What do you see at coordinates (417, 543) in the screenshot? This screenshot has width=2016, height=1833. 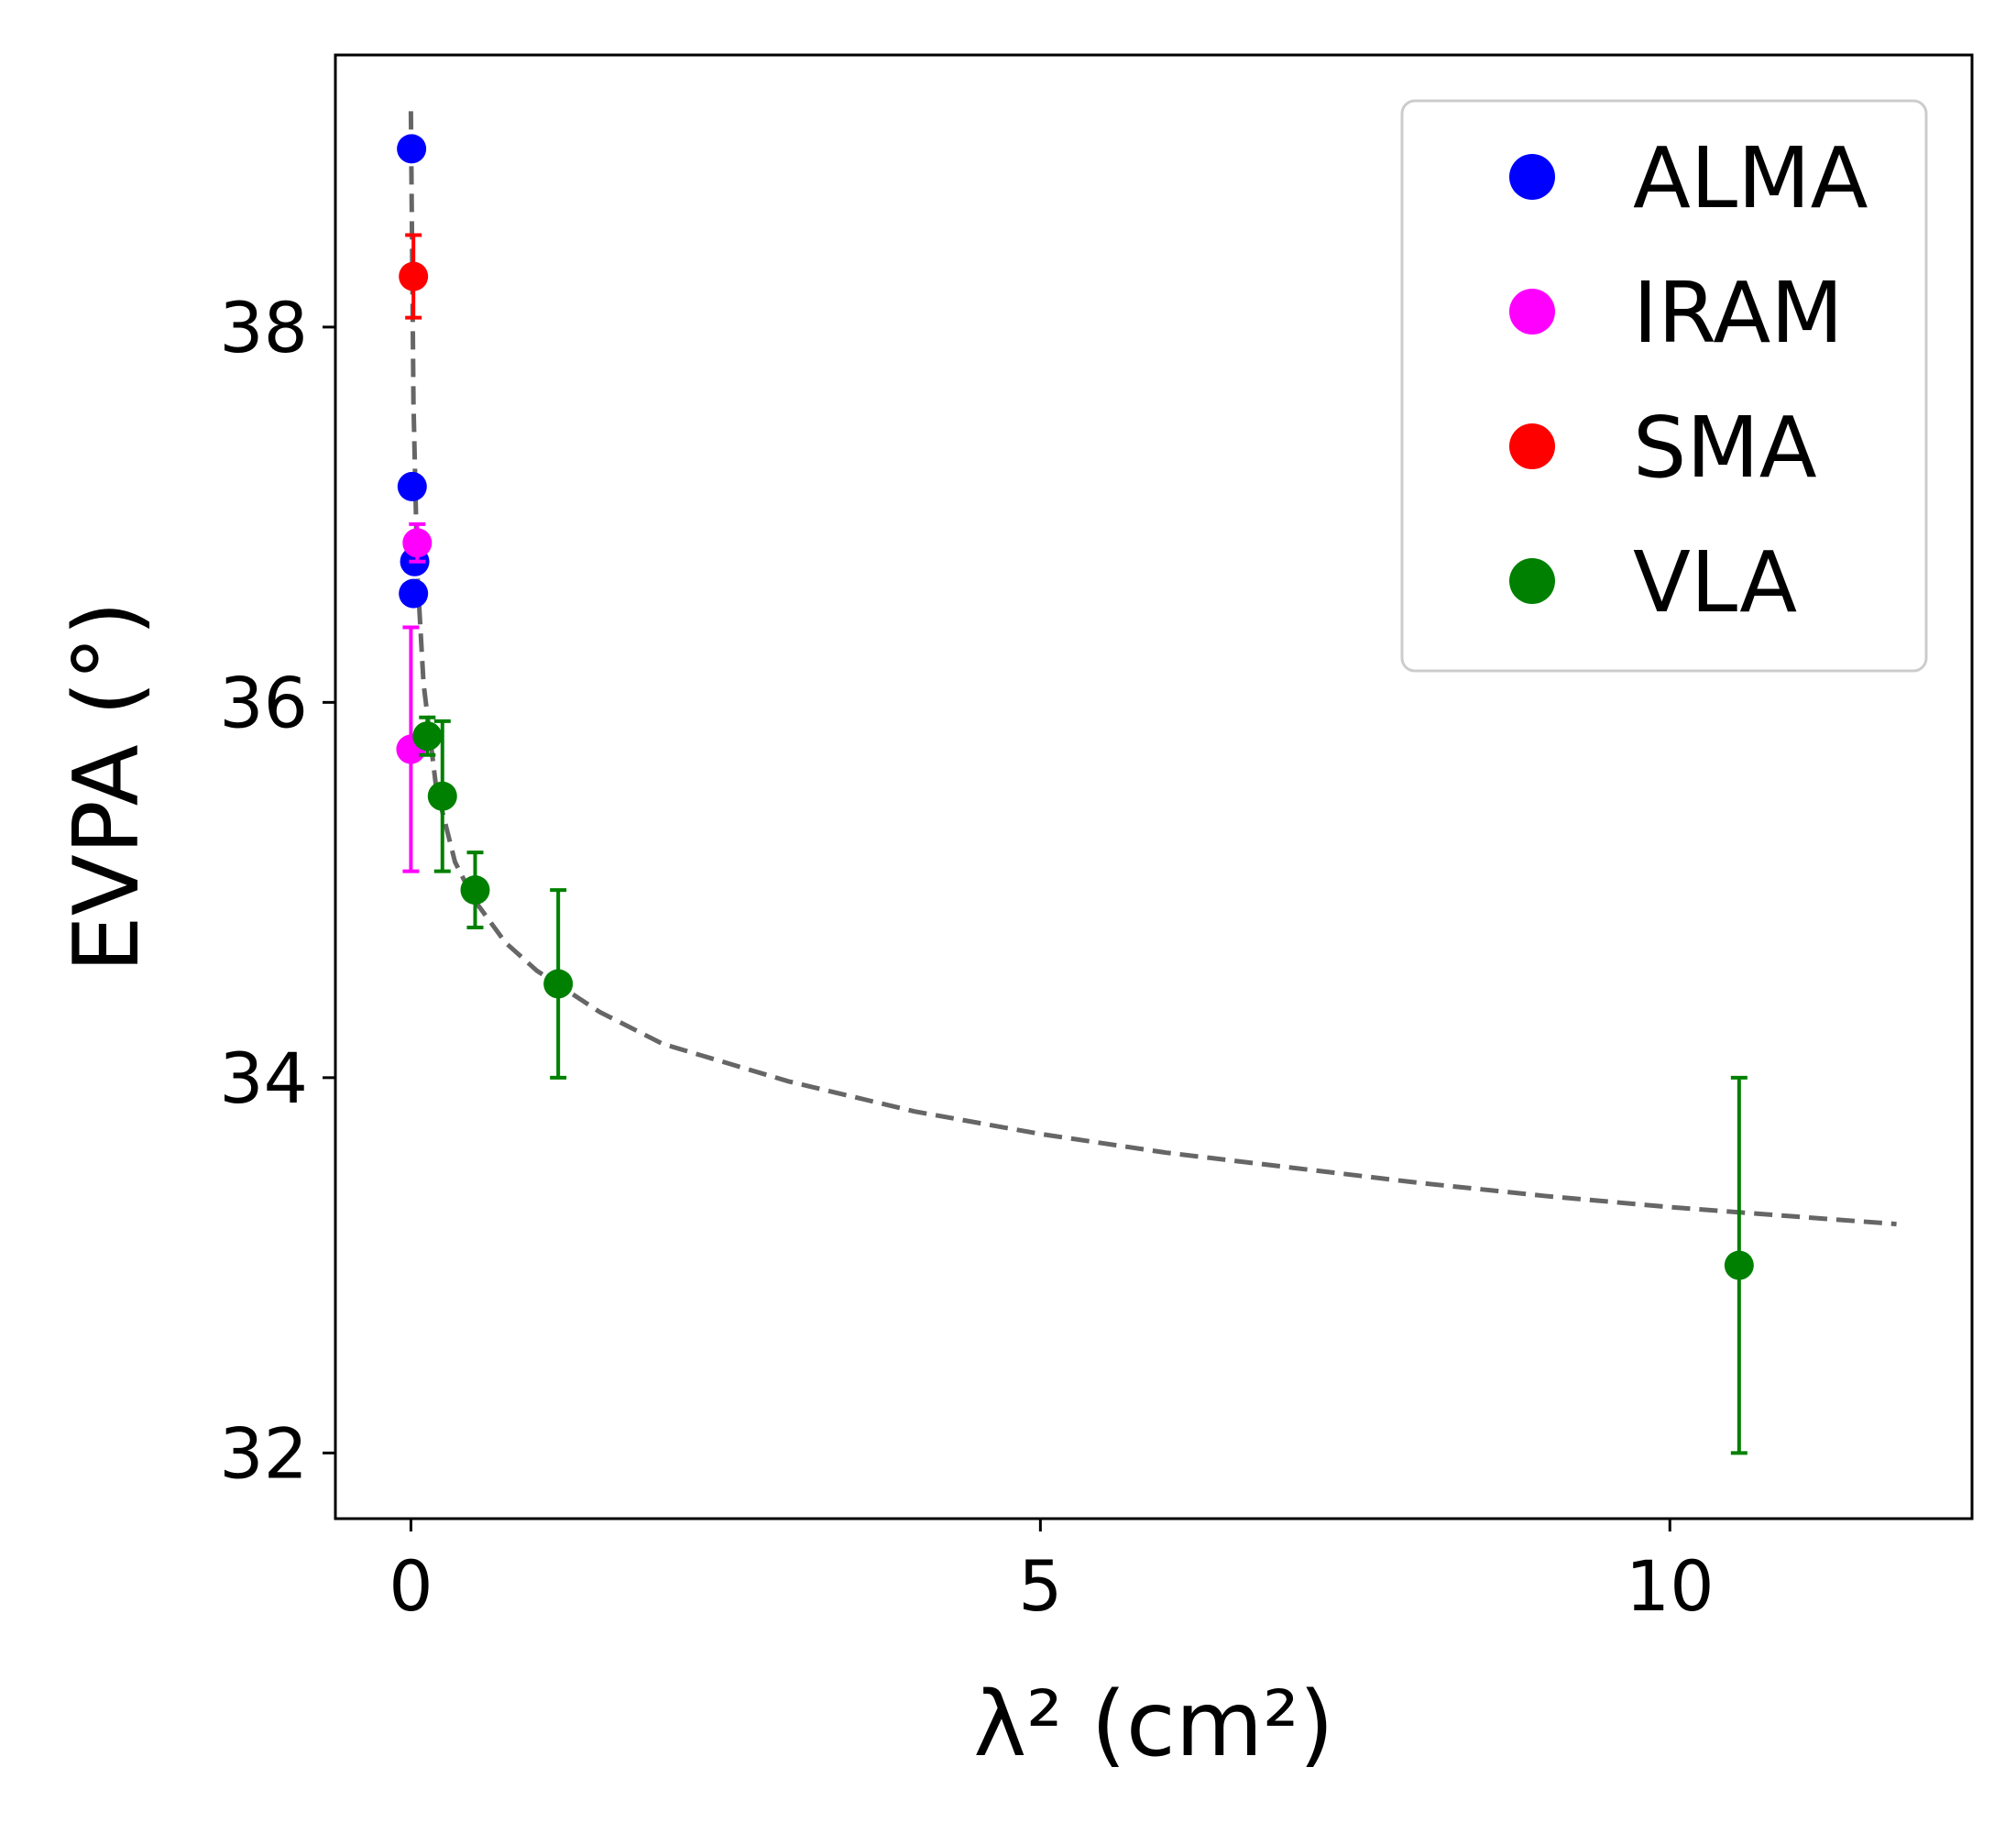 I see `data-point-iram` at bounding box center [417, 543].